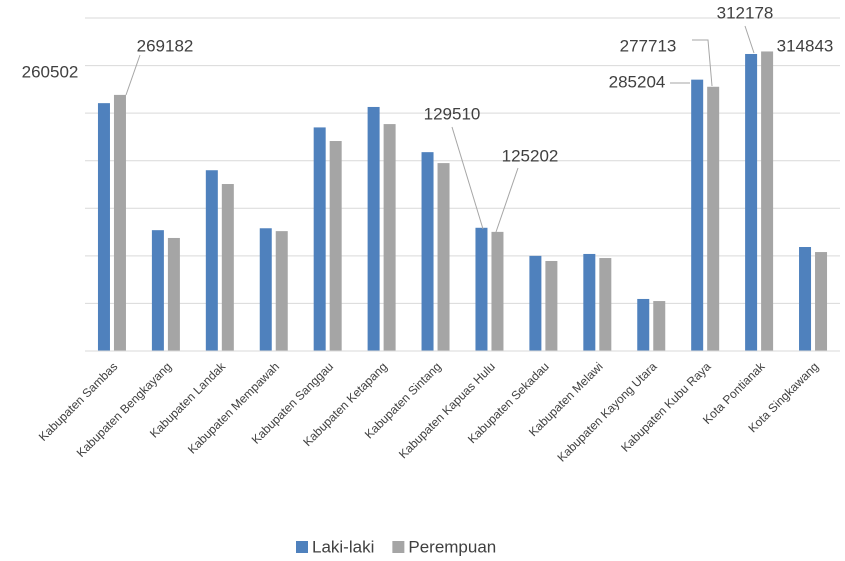  What do you see at coordinates (648, 45) in the screenshot?
I see `data-label: 277713` at bounding box center [648, 45].